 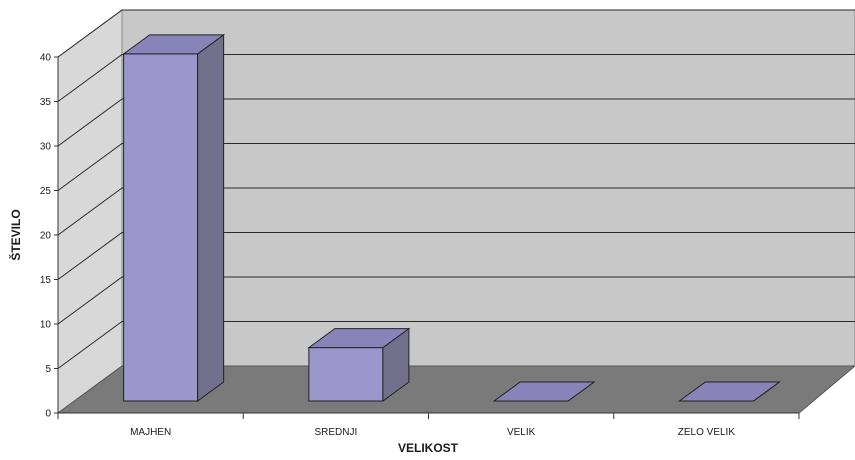 I want to click on y-tick-label: 40, so click(x=46, y=58).